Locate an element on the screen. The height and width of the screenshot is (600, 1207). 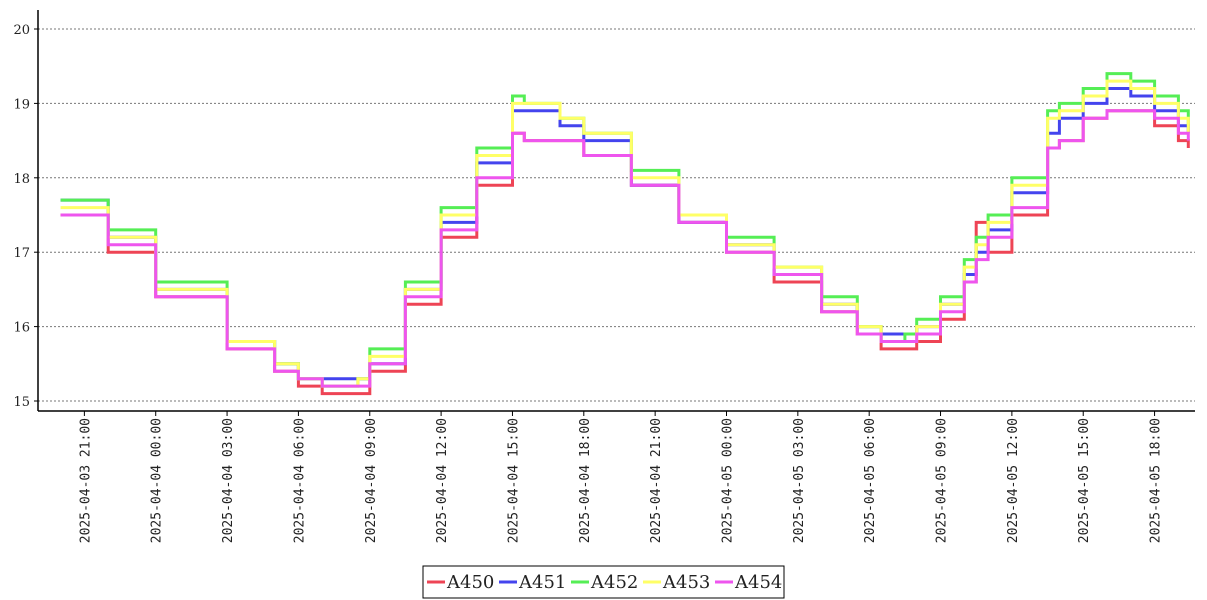
x-tick-label: 2025-04-04 18:00 is located at coordinates (585, 480).